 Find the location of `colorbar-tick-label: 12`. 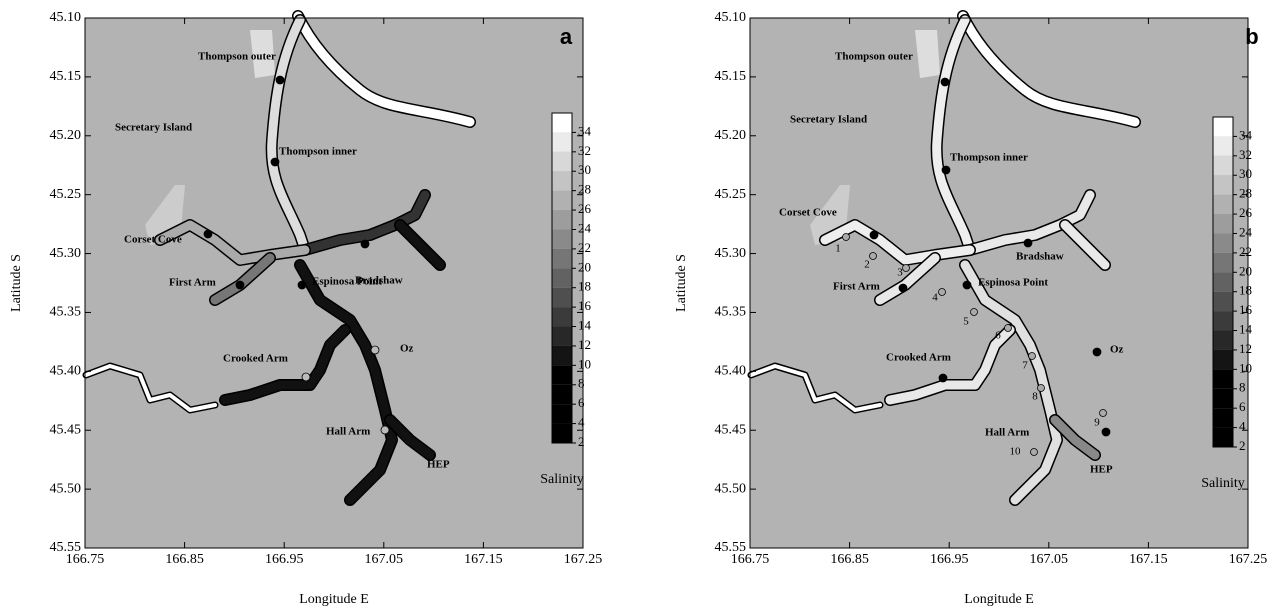

colorbar-tick-label: 12 is located at coordinates (1245, 348).